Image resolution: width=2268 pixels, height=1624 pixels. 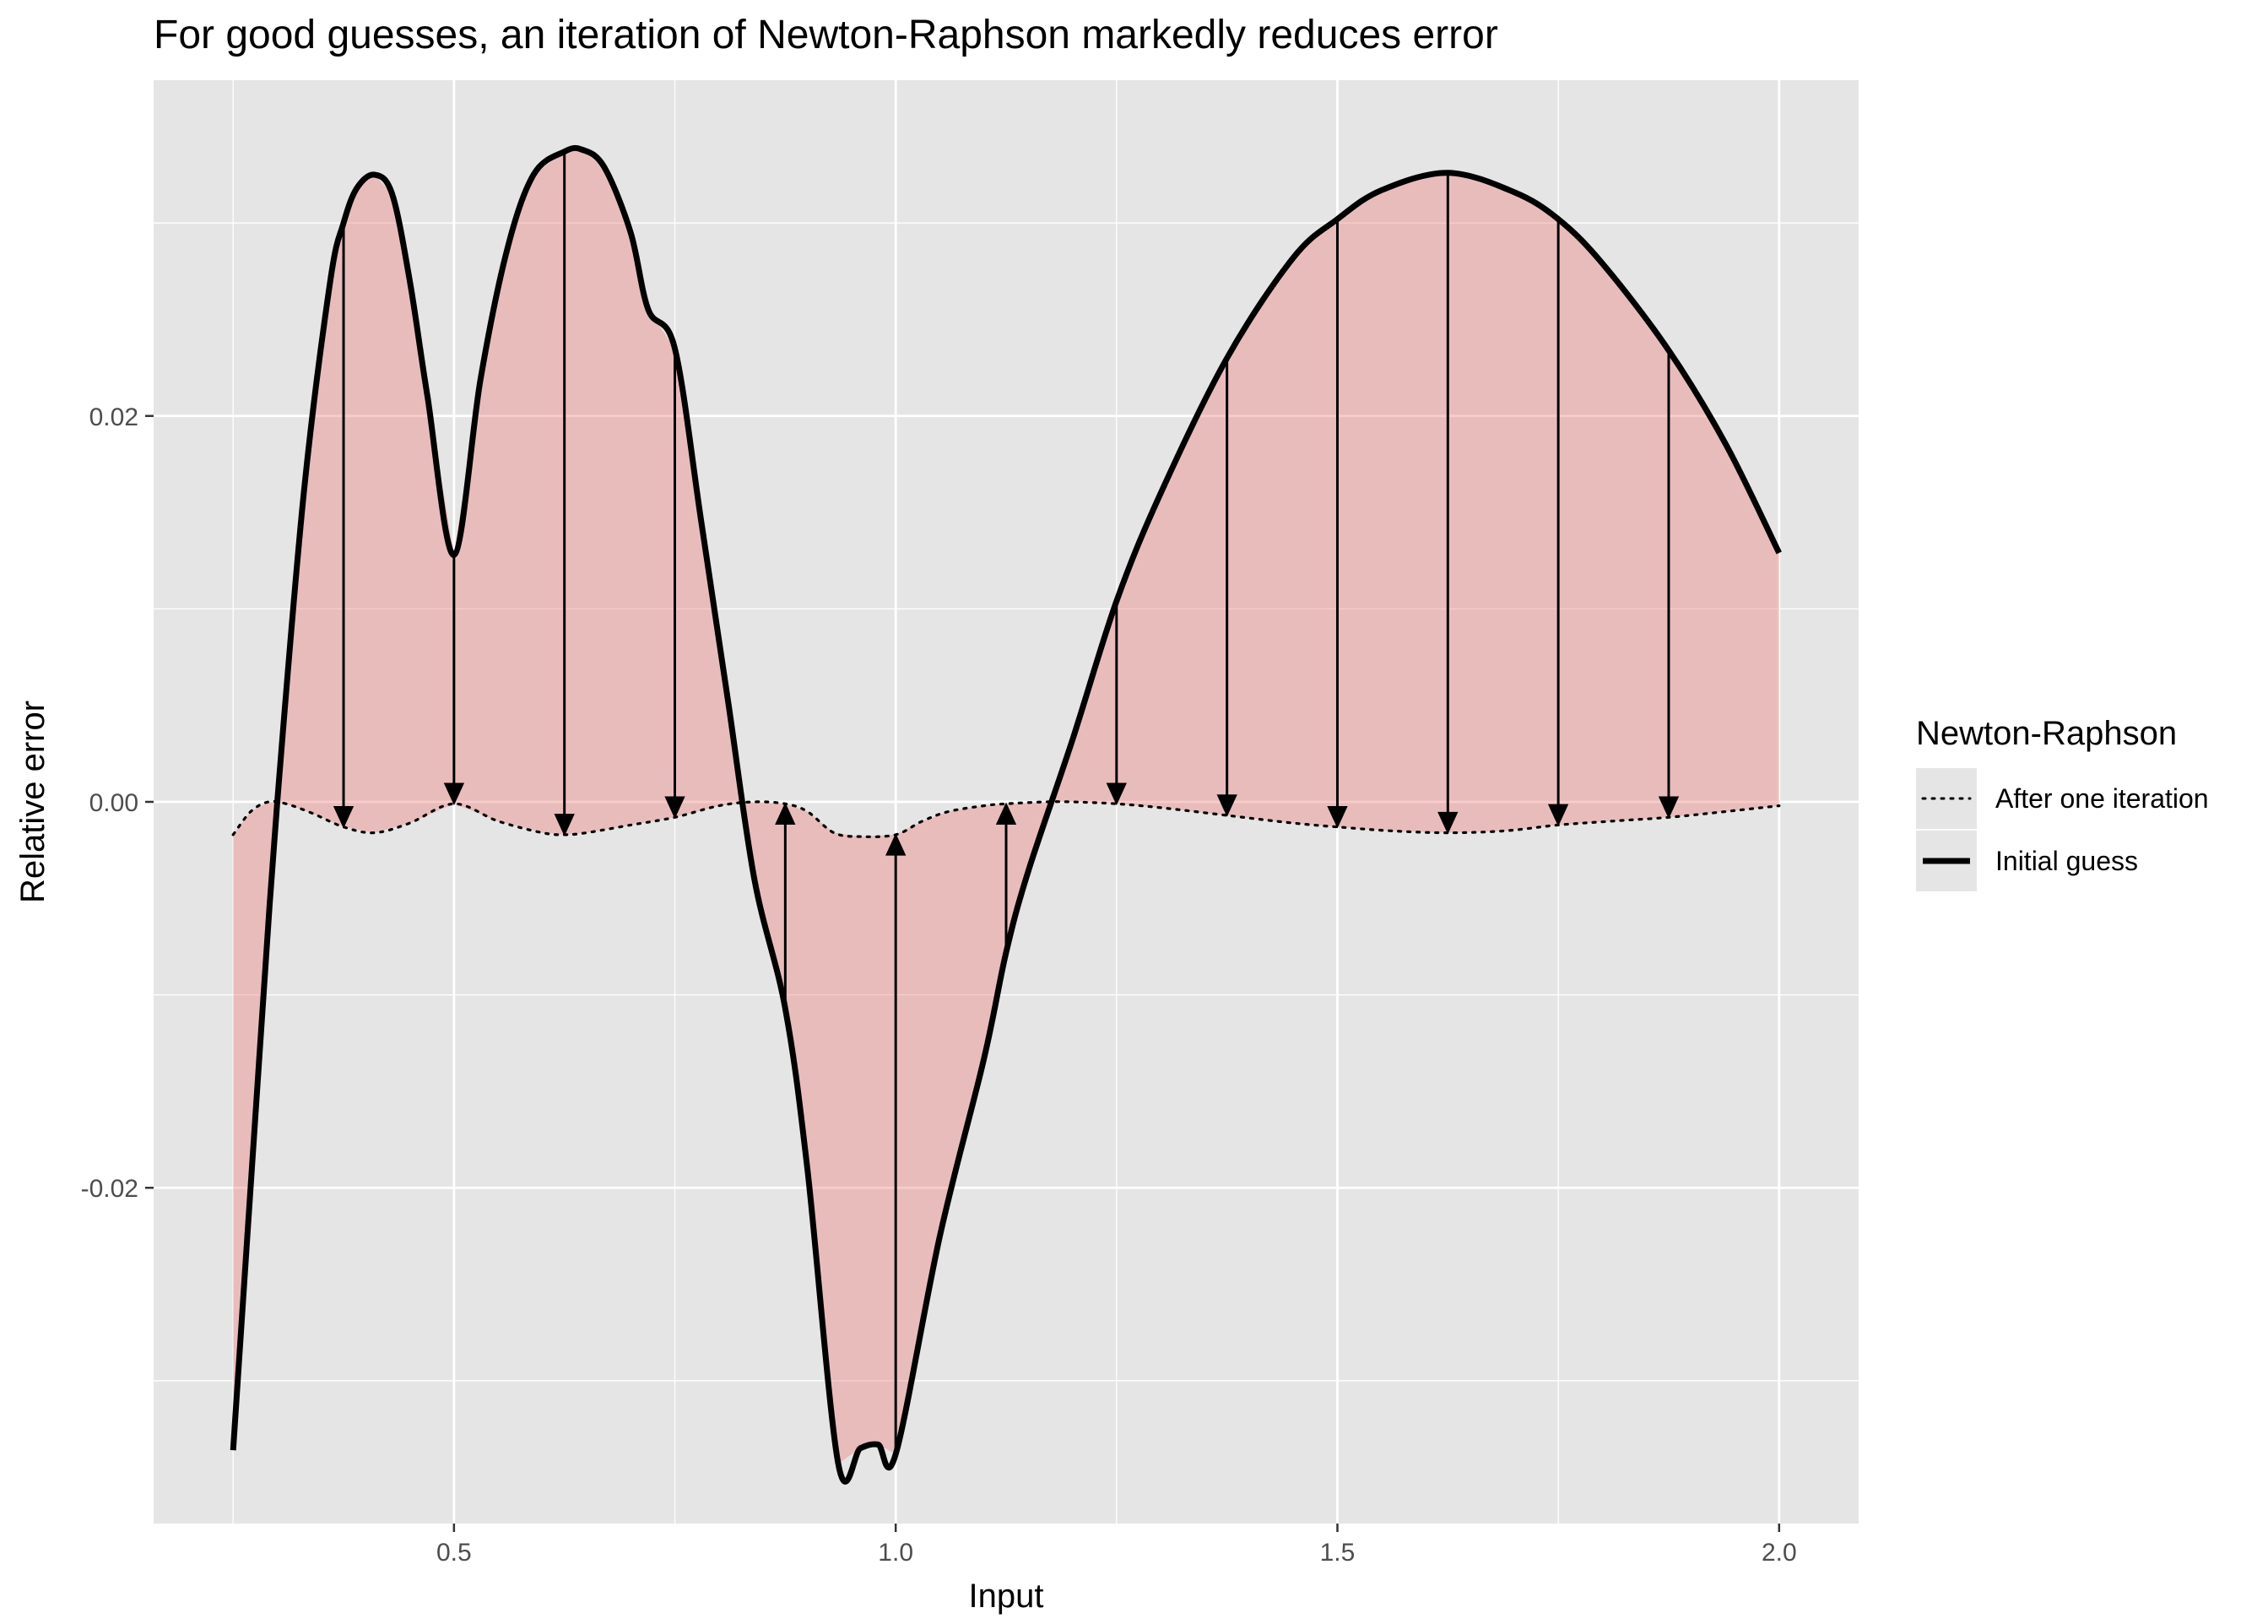 I want to click on legend-label-after: After one iteration, so click(x=2102, y=798).